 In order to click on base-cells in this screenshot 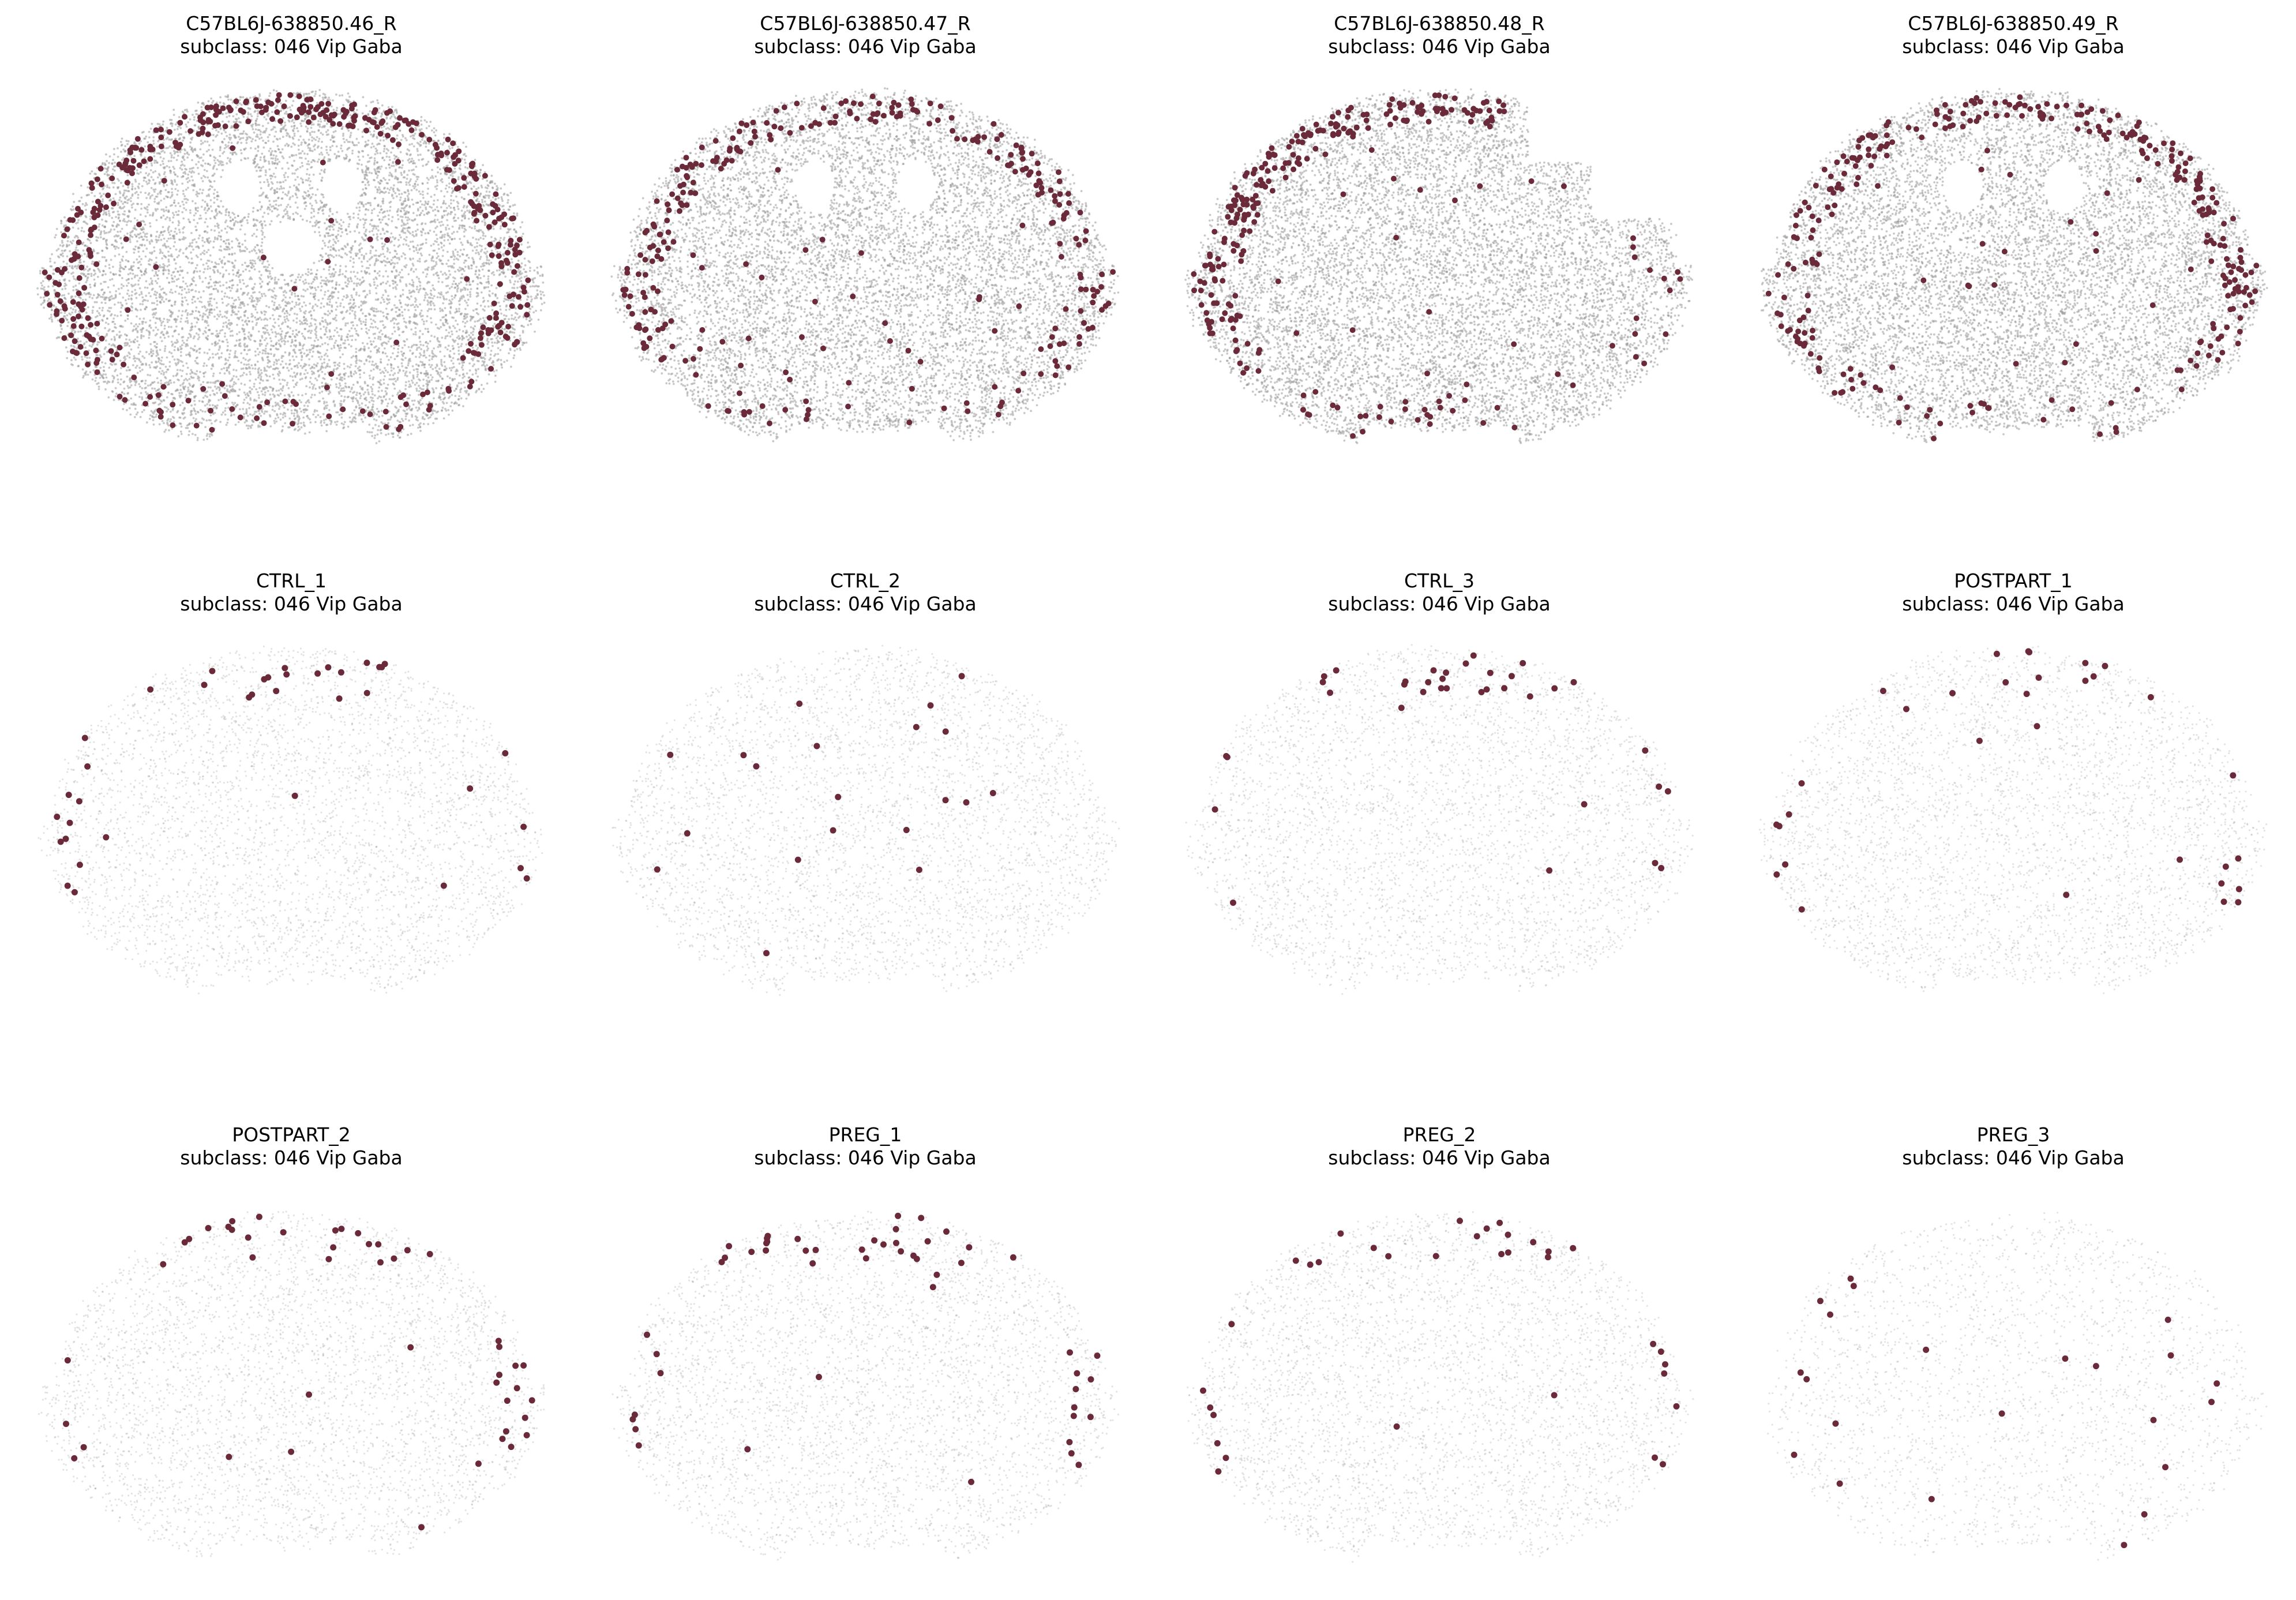, I will do `click(290, 266)`.